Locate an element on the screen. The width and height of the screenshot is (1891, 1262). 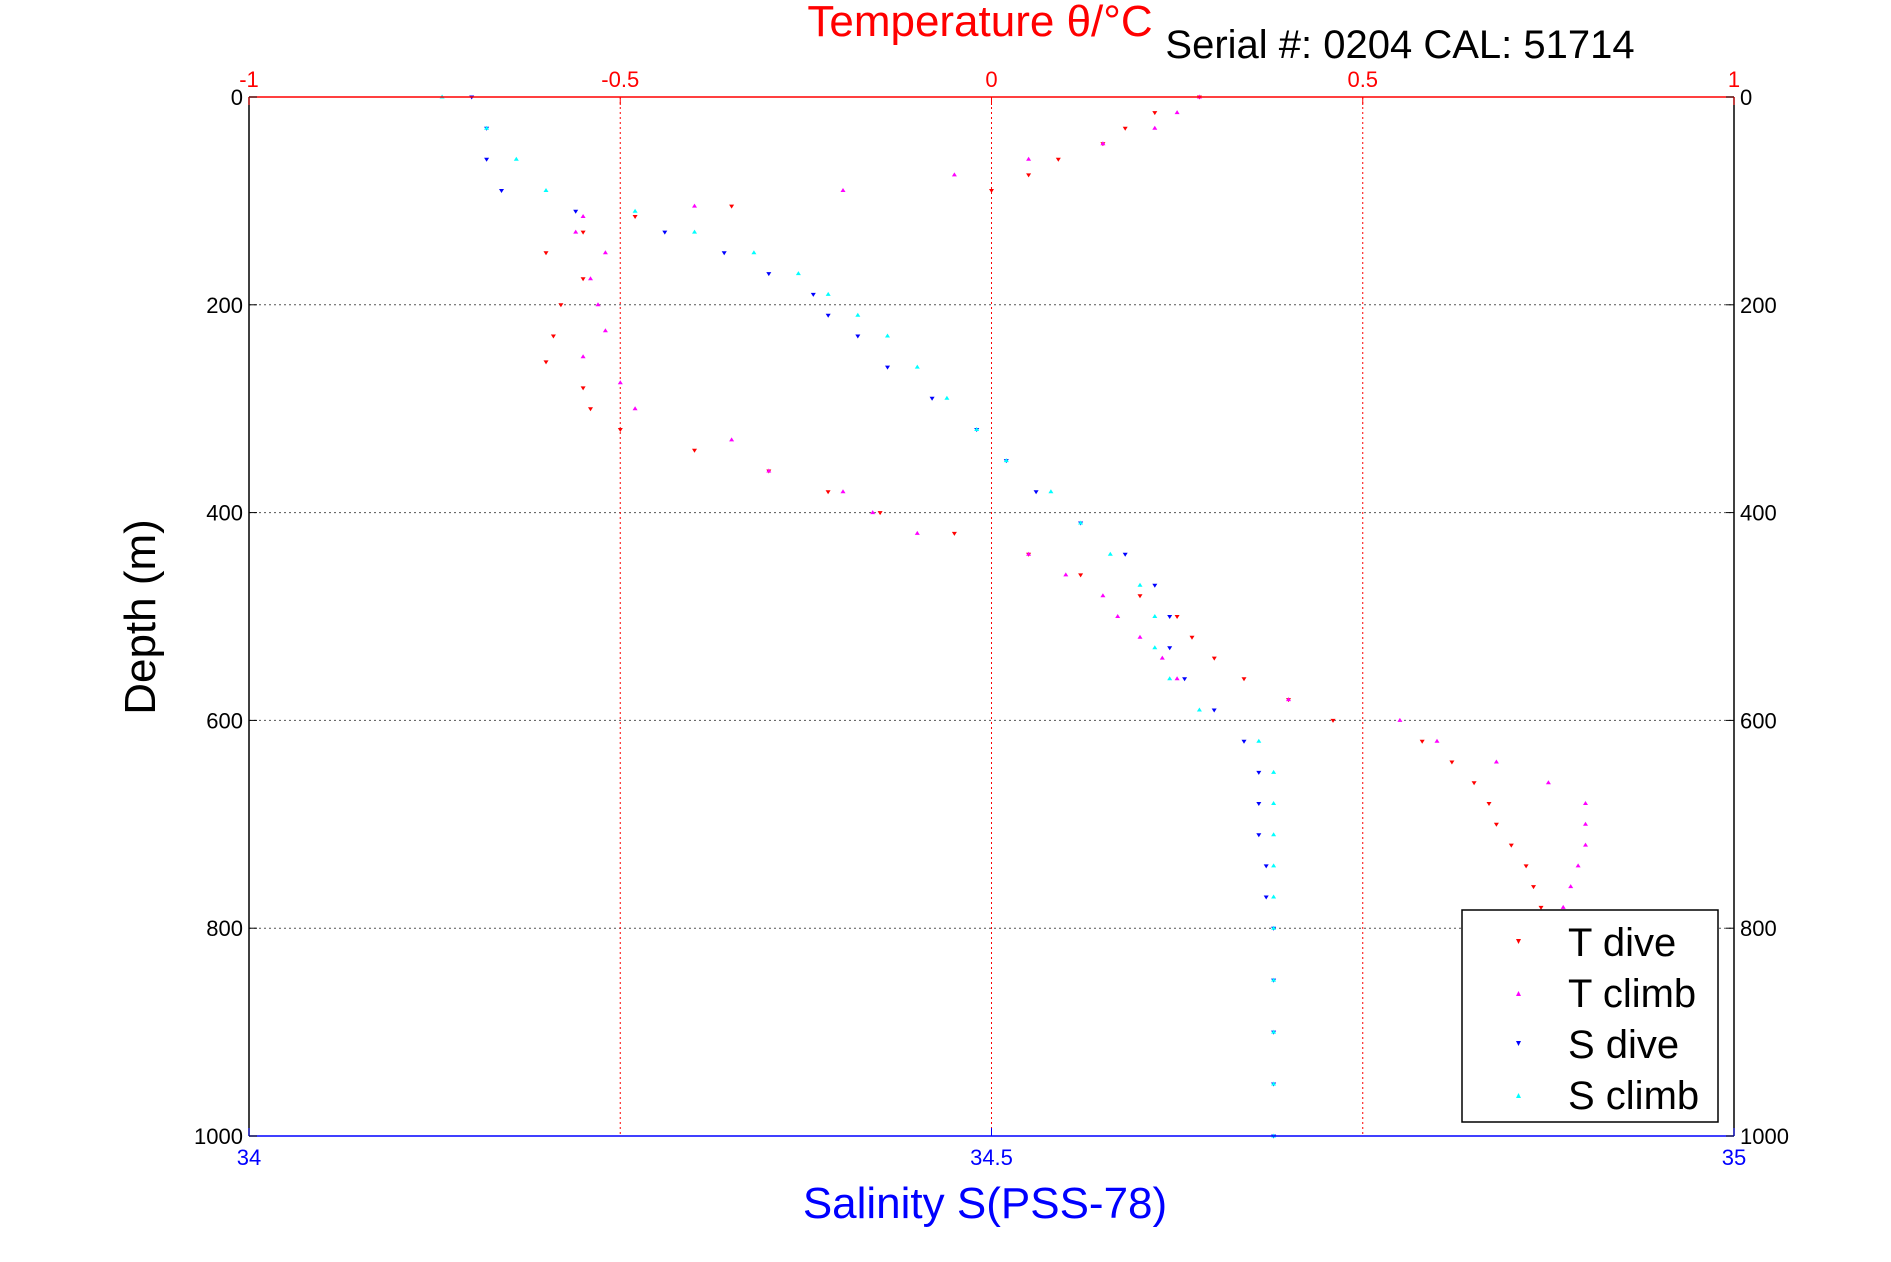
tick-label-temperature-1: -0.5 is located at coordinates (620, 79).